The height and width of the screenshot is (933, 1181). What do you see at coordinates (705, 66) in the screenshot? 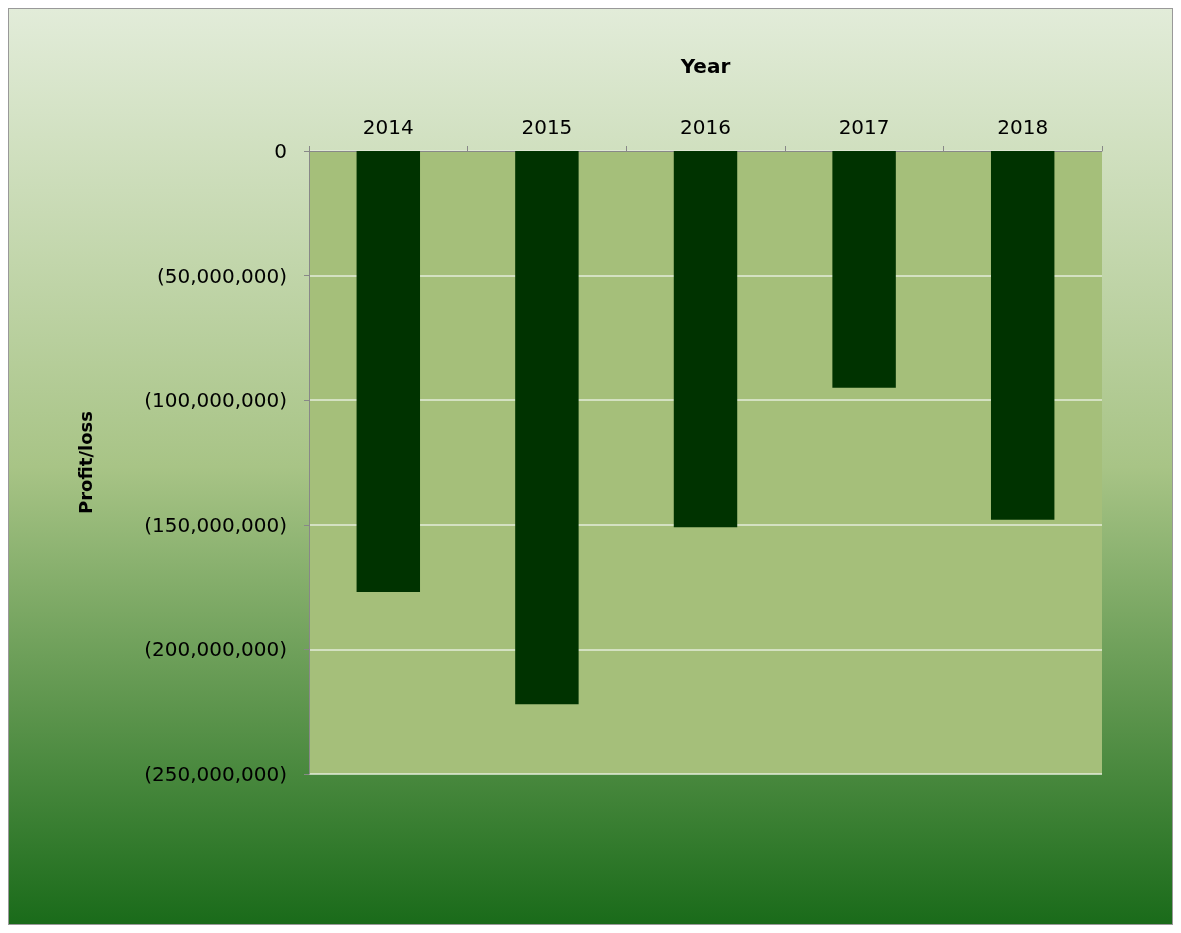
I see `x-axis-title: Year` at bounding box center [705, 66].